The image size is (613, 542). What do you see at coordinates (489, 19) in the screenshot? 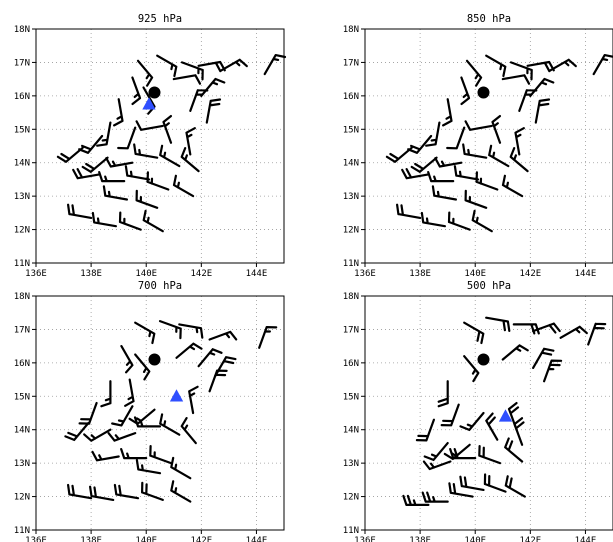
I see `panel-title: 850 hPa` at bounding box center [489, 19].